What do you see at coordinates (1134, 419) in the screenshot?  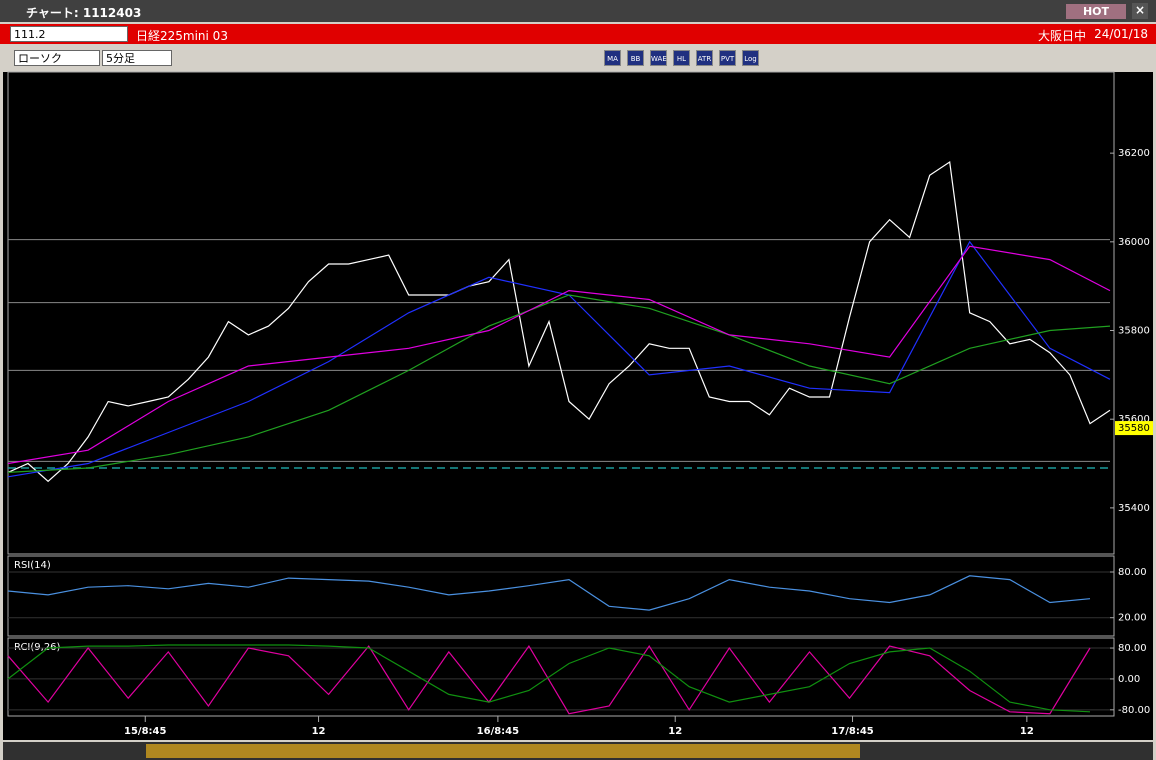 I see `y-tick-label: 35600` at bounding box center [1134, 419].